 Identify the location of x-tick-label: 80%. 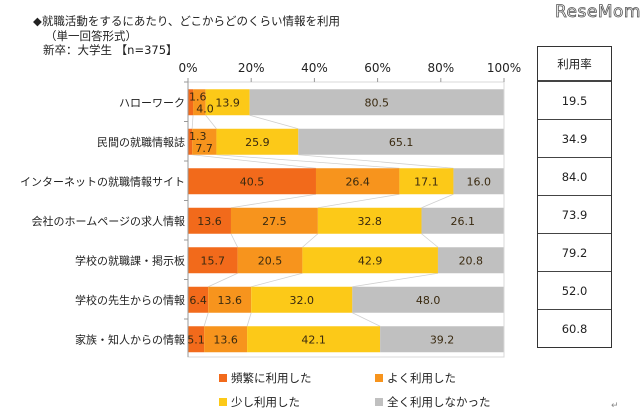
(440, 68).